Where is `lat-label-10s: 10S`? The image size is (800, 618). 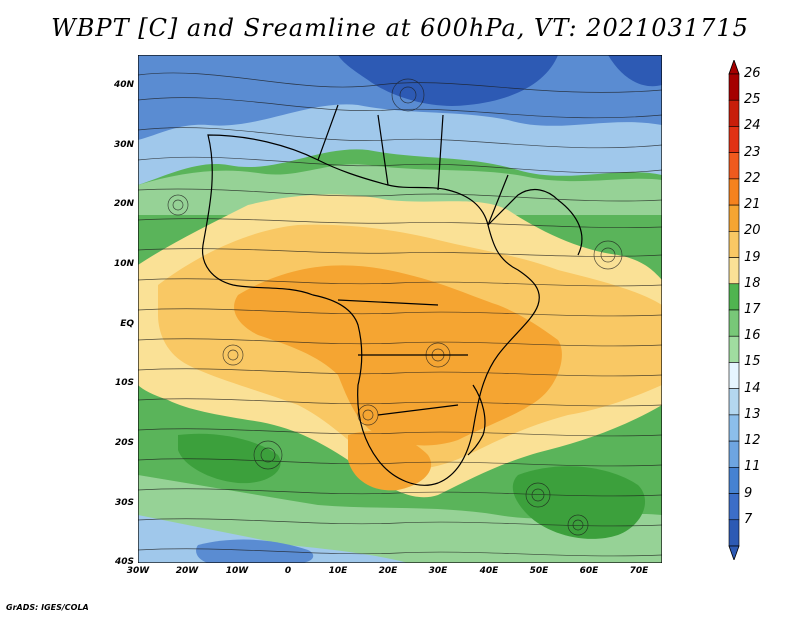 lat-label-10s: 10S is located at coordinates (124, 383).